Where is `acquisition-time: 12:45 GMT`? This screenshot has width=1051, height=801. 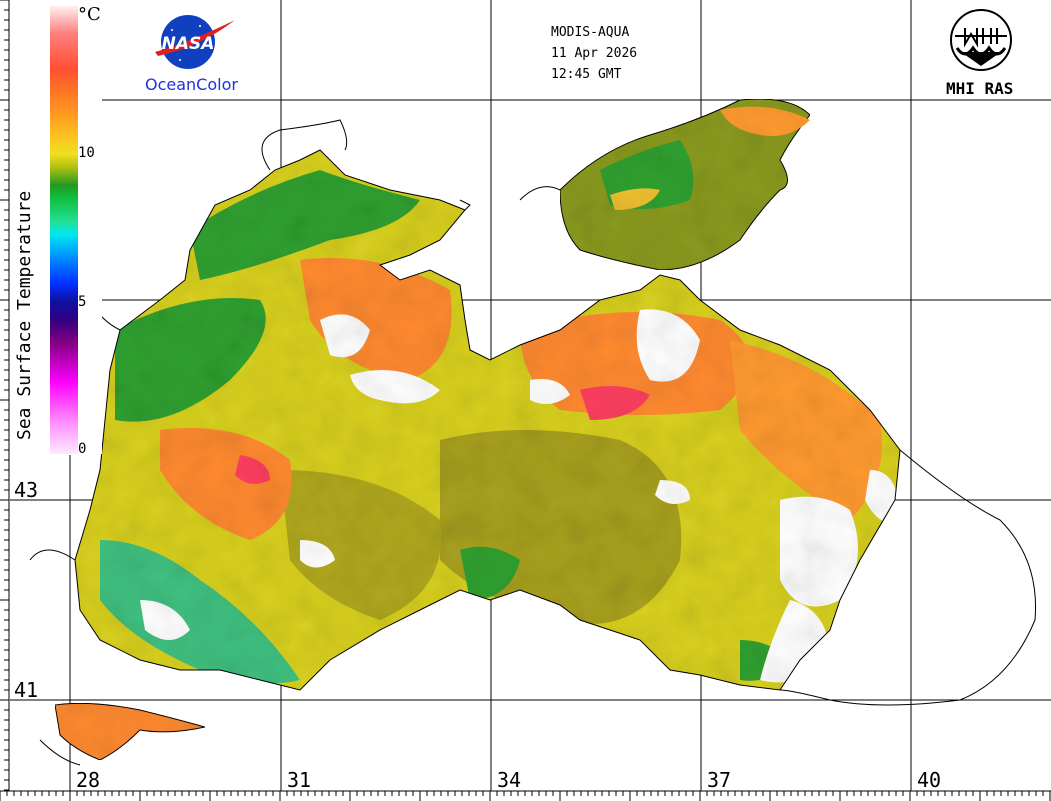
acquisition-time: 12:45 GMT is located at coordinates (586, 74).